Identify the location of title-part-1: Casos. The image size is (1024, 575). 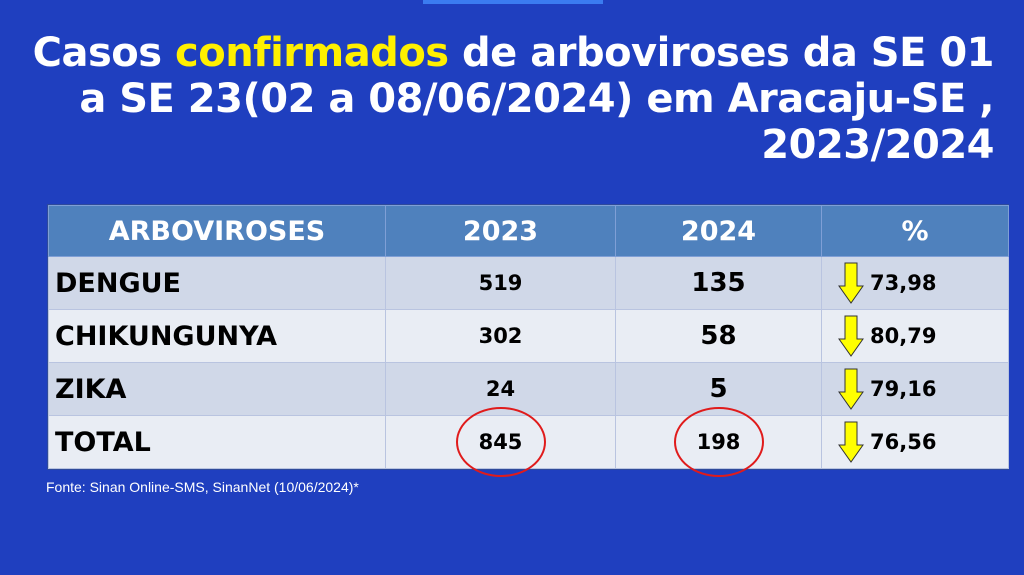
(103, 53).